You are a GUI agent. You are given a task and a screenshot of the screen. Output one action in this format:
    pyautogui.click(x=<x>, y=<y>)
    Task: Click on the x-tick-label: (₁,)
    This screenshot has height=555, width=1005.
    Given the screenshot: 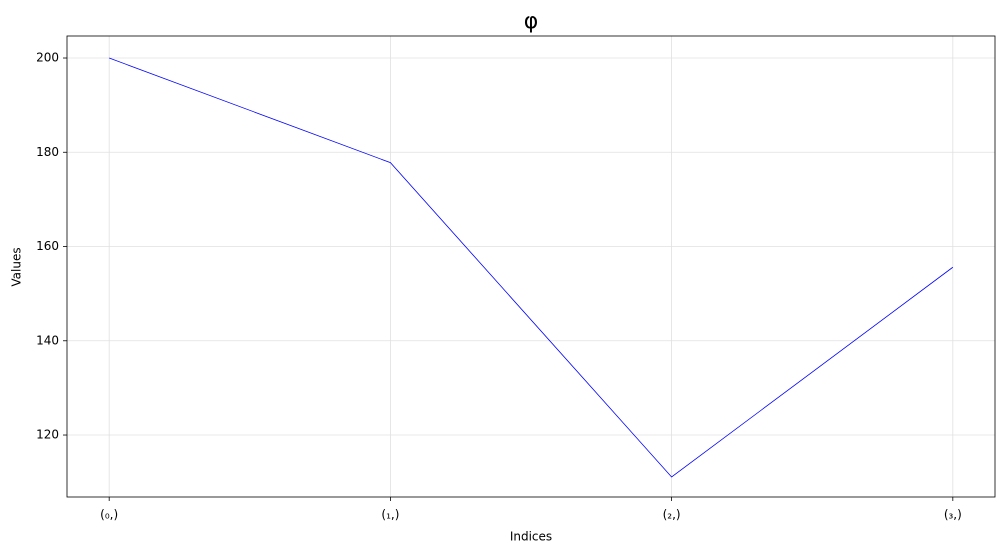 What is the action you would take?
    pyautogui.click(x=390, y=515)
    